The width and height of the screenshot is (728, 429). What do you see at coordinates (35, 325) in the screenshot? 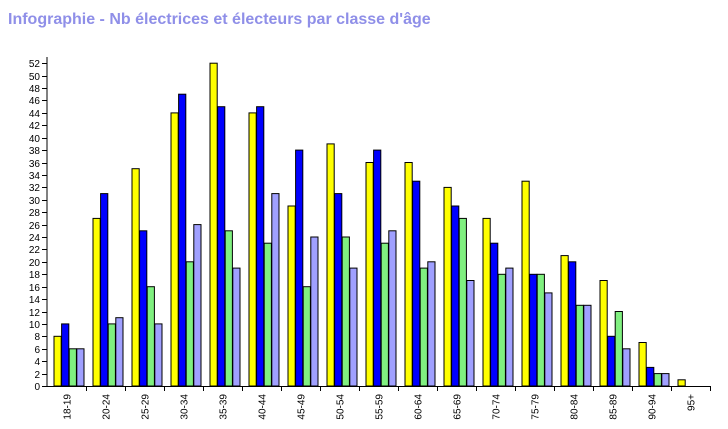
I see `y-tick-label: 10` at bounding box center [35, 325].